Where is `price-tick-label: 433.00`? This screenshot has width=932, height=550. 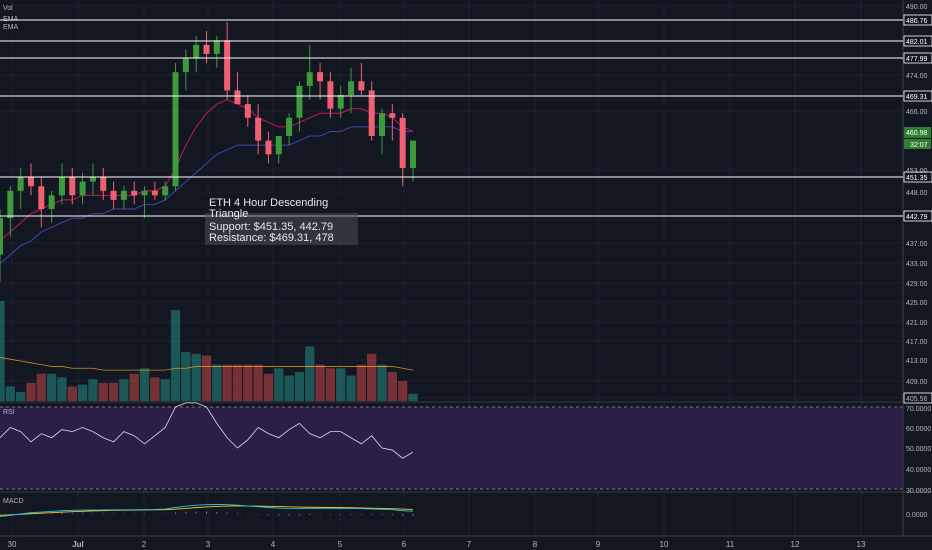
price-tick-label: 433.00 is located at coordinates (917, 264).